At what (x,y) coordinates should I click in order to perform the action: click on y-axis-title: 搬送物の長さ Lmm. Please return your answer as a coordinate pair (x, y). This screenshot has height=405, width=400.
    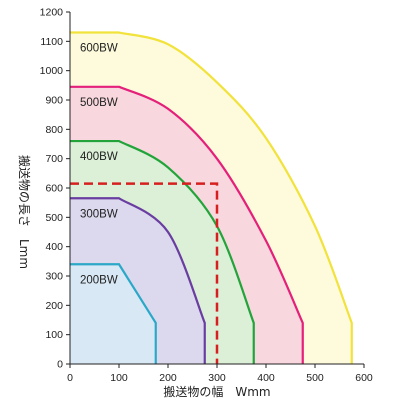
    Looking at the image, I should click on (24, 212).